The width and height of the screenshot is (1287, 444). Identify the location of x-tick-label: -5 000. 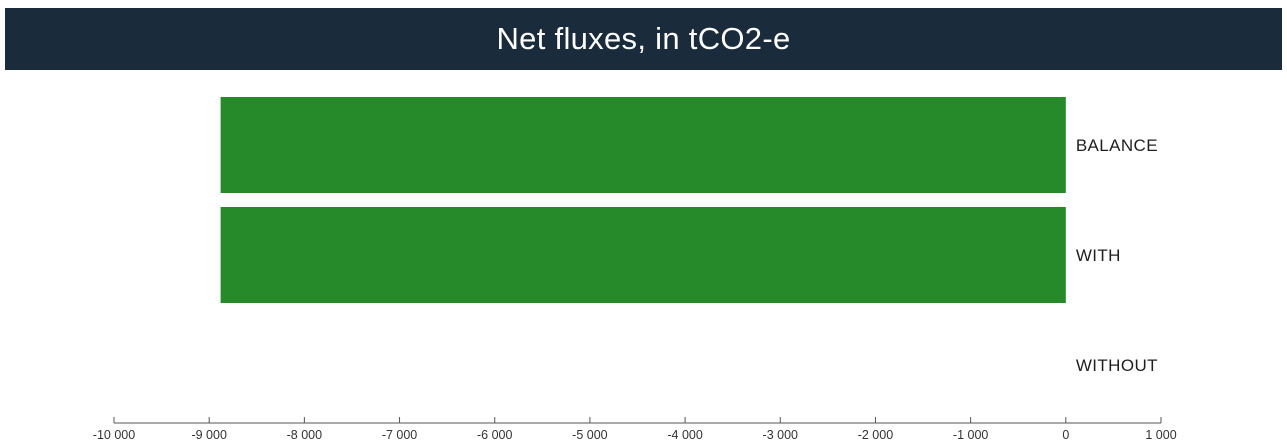
(589, 435).